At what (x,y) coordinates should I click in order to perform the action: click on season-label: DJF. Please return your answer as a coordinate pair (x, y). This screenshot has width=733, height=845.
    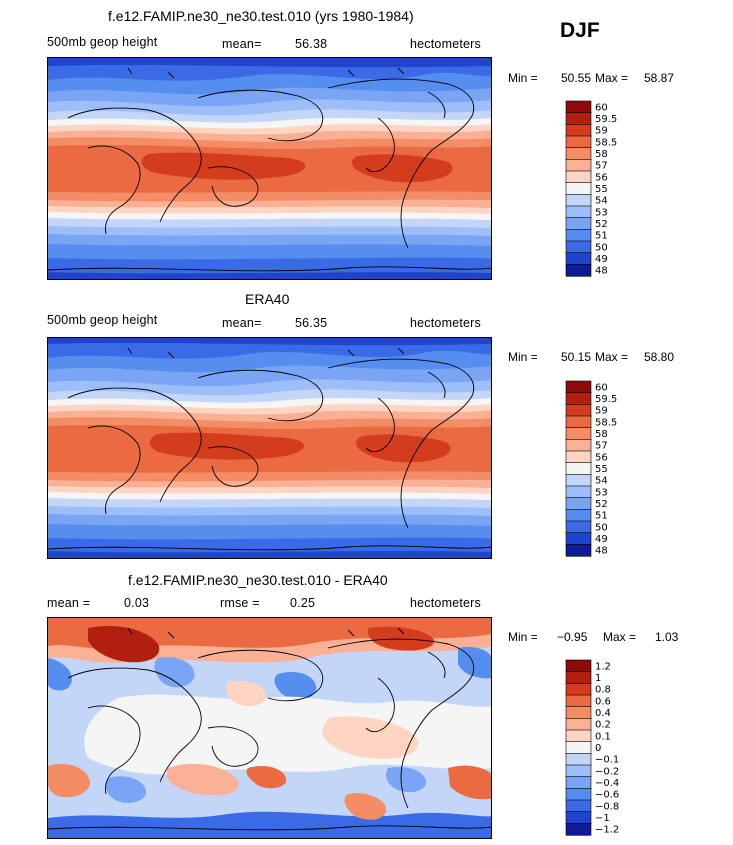
    Looking at the image, I should click on (580, 30).